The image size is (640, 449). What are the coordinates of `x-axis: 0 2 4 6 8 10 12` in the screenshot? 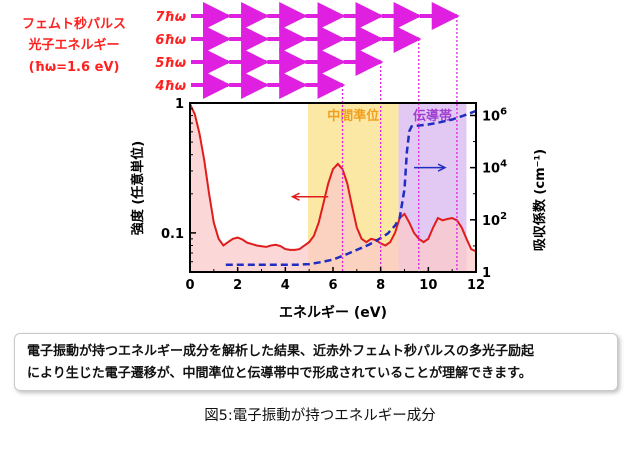 It's located at (335, 280).